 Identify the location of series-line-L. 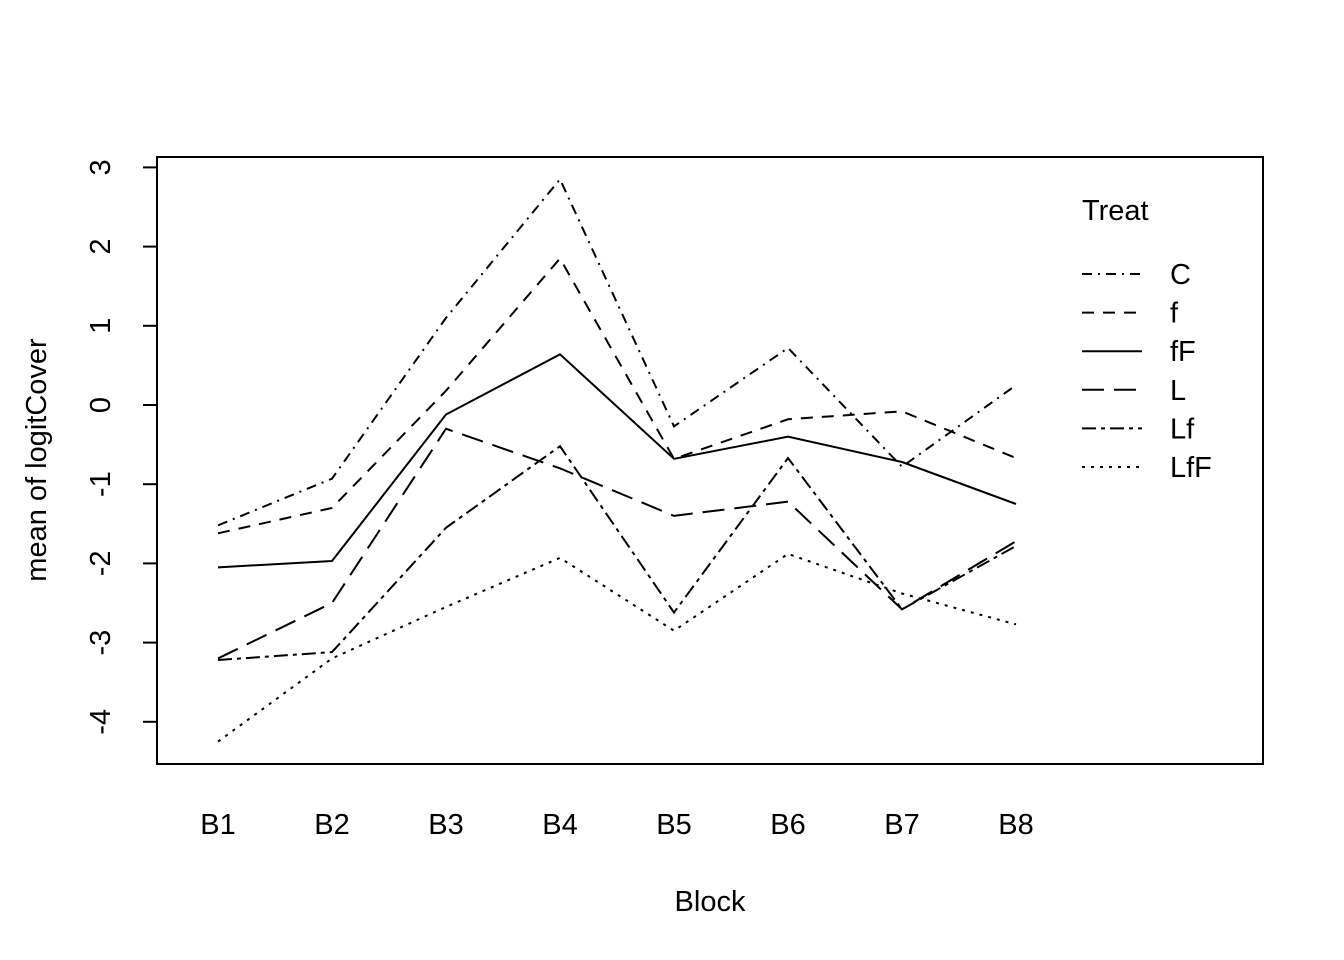
(617, 543).